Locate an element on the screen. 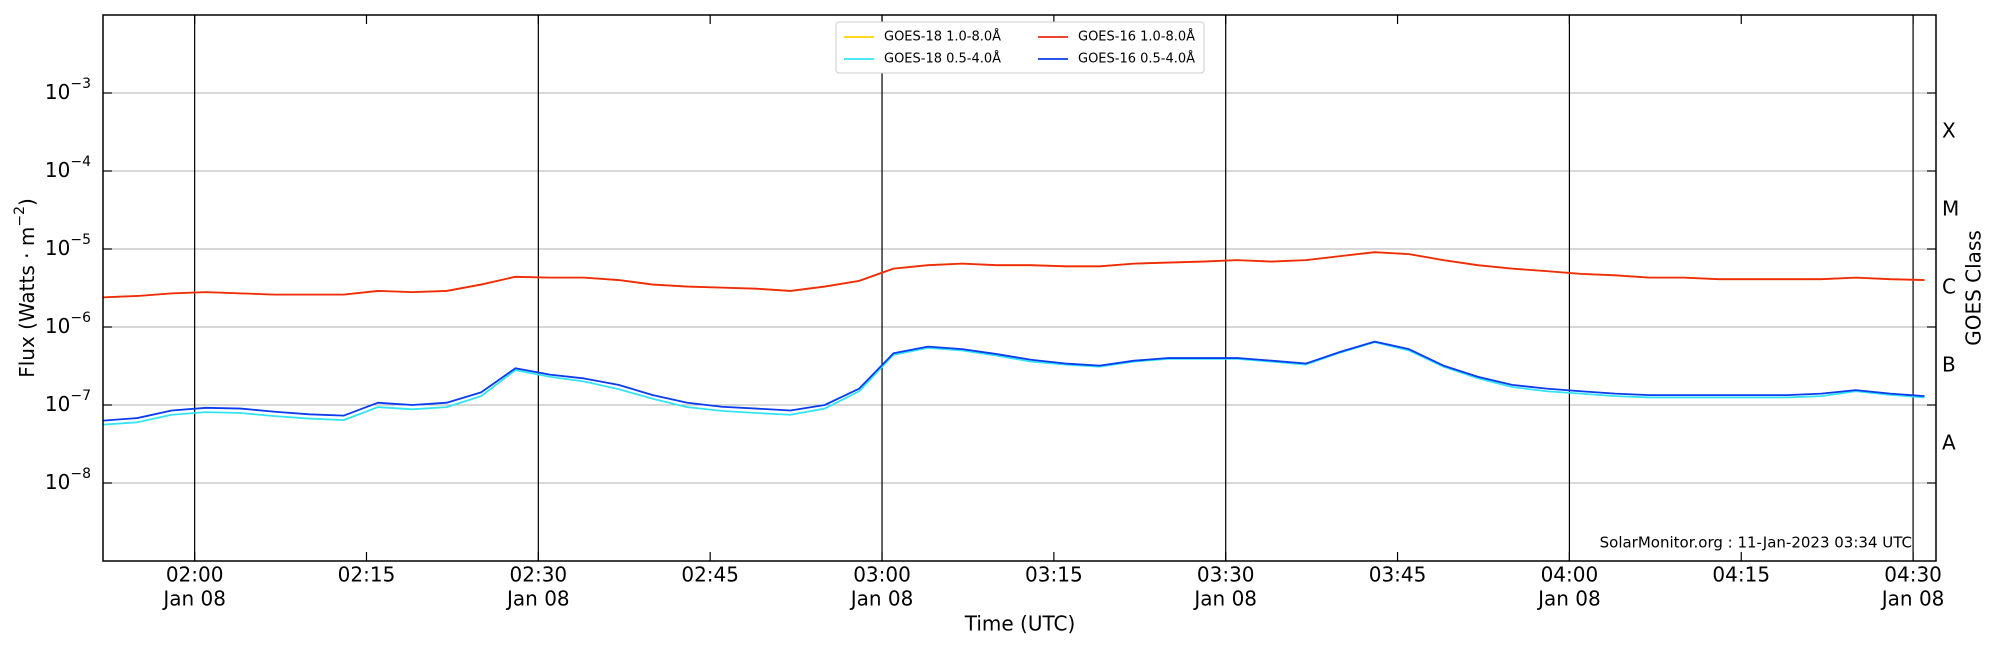  annotation: SolarMonitor.org : 11-Jan-2023 03:34 UTC is located at coordinates (1756, 543).